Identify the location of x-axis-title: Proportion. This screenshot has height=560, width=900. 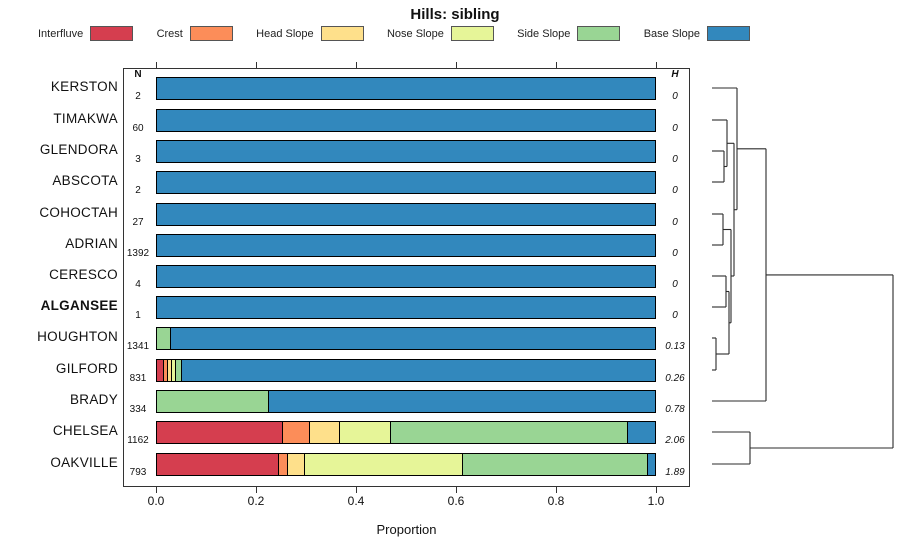
(406, 529).